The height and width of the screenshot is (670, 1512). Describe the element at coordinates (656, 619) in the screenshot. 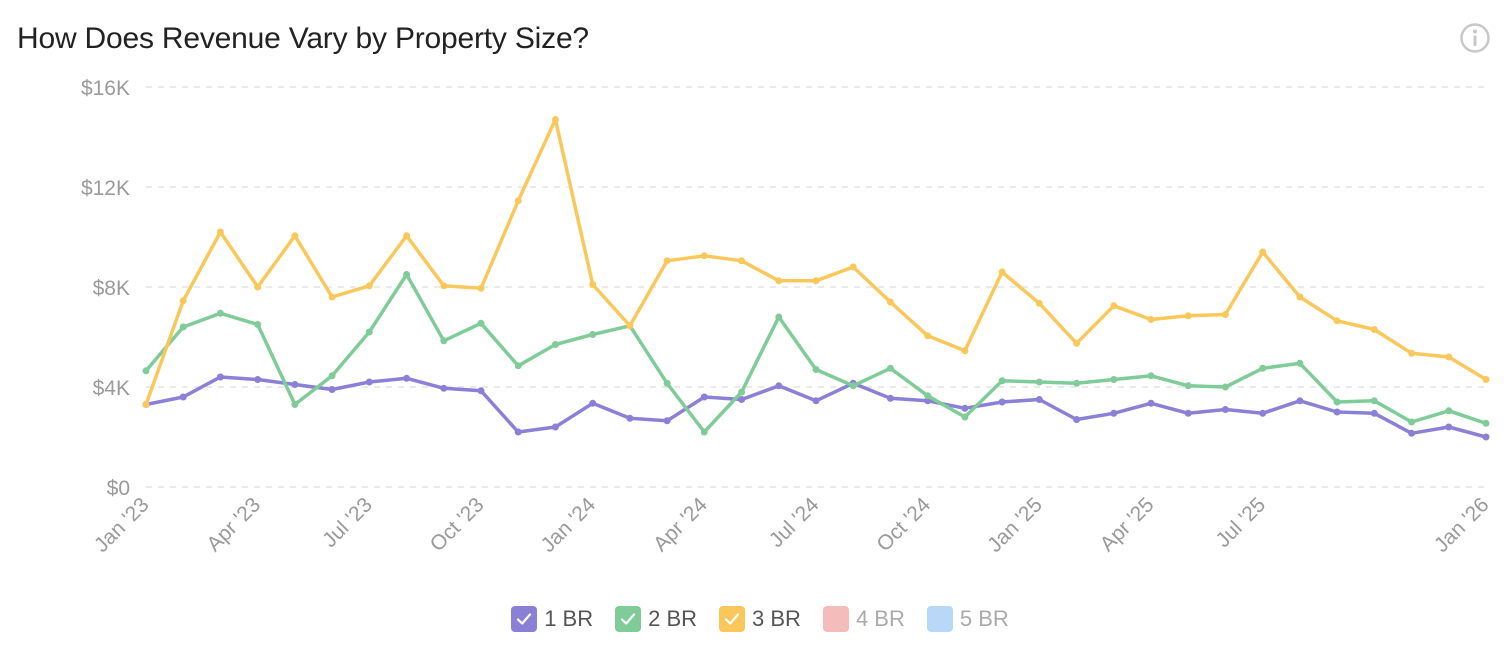

I see `legend-item-2br: 2 BR` at that location.